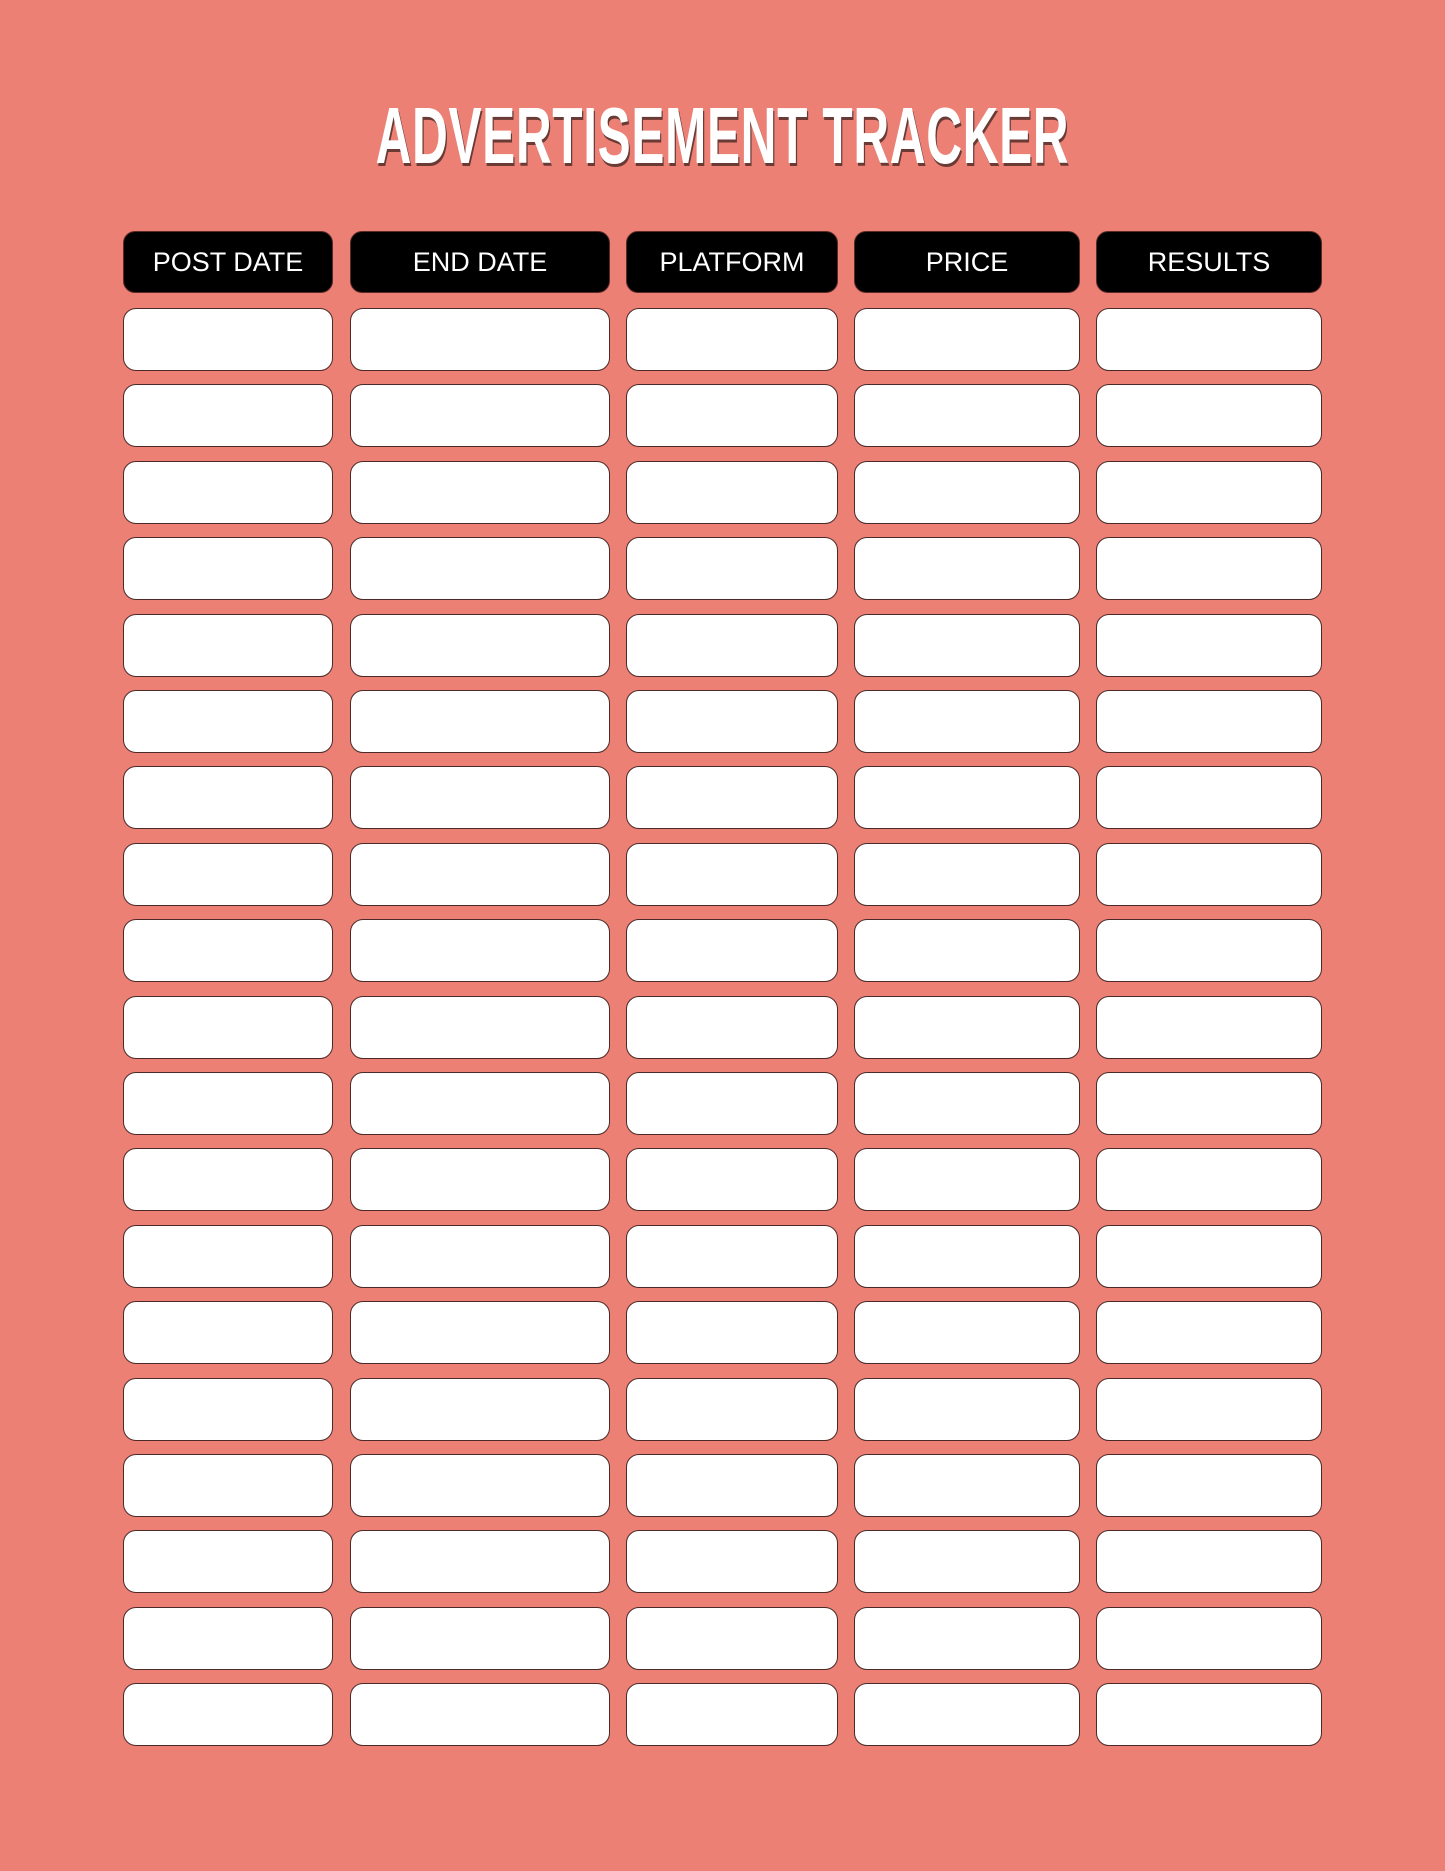 The image size is (1445, 1871). I want to click on column-header-price: PRICE, so click(967, 262).